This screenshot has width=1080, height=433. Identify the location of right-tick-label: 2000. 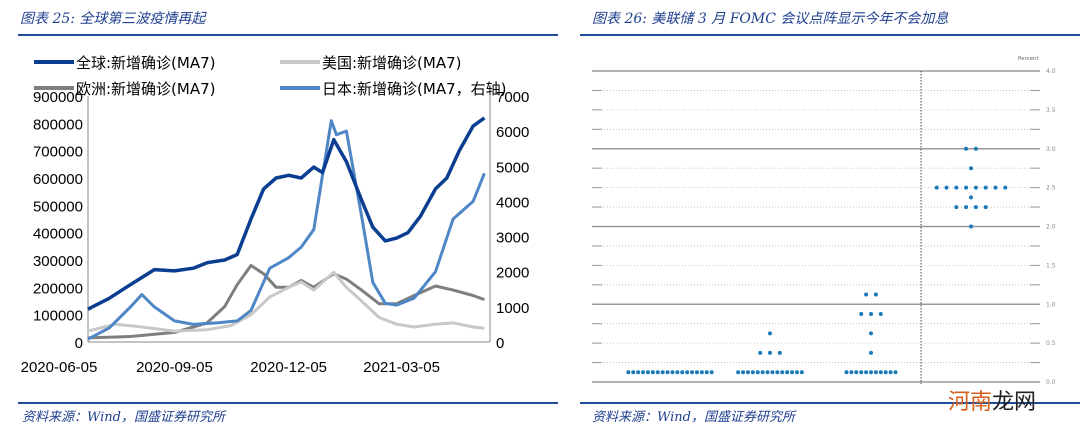
(512, 273).